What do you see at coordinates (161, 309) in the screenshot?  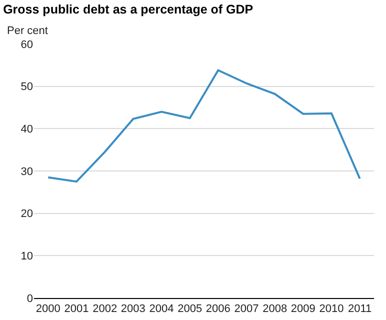 I see `x-tick-label: 2004` at bounding box center [161, 309].